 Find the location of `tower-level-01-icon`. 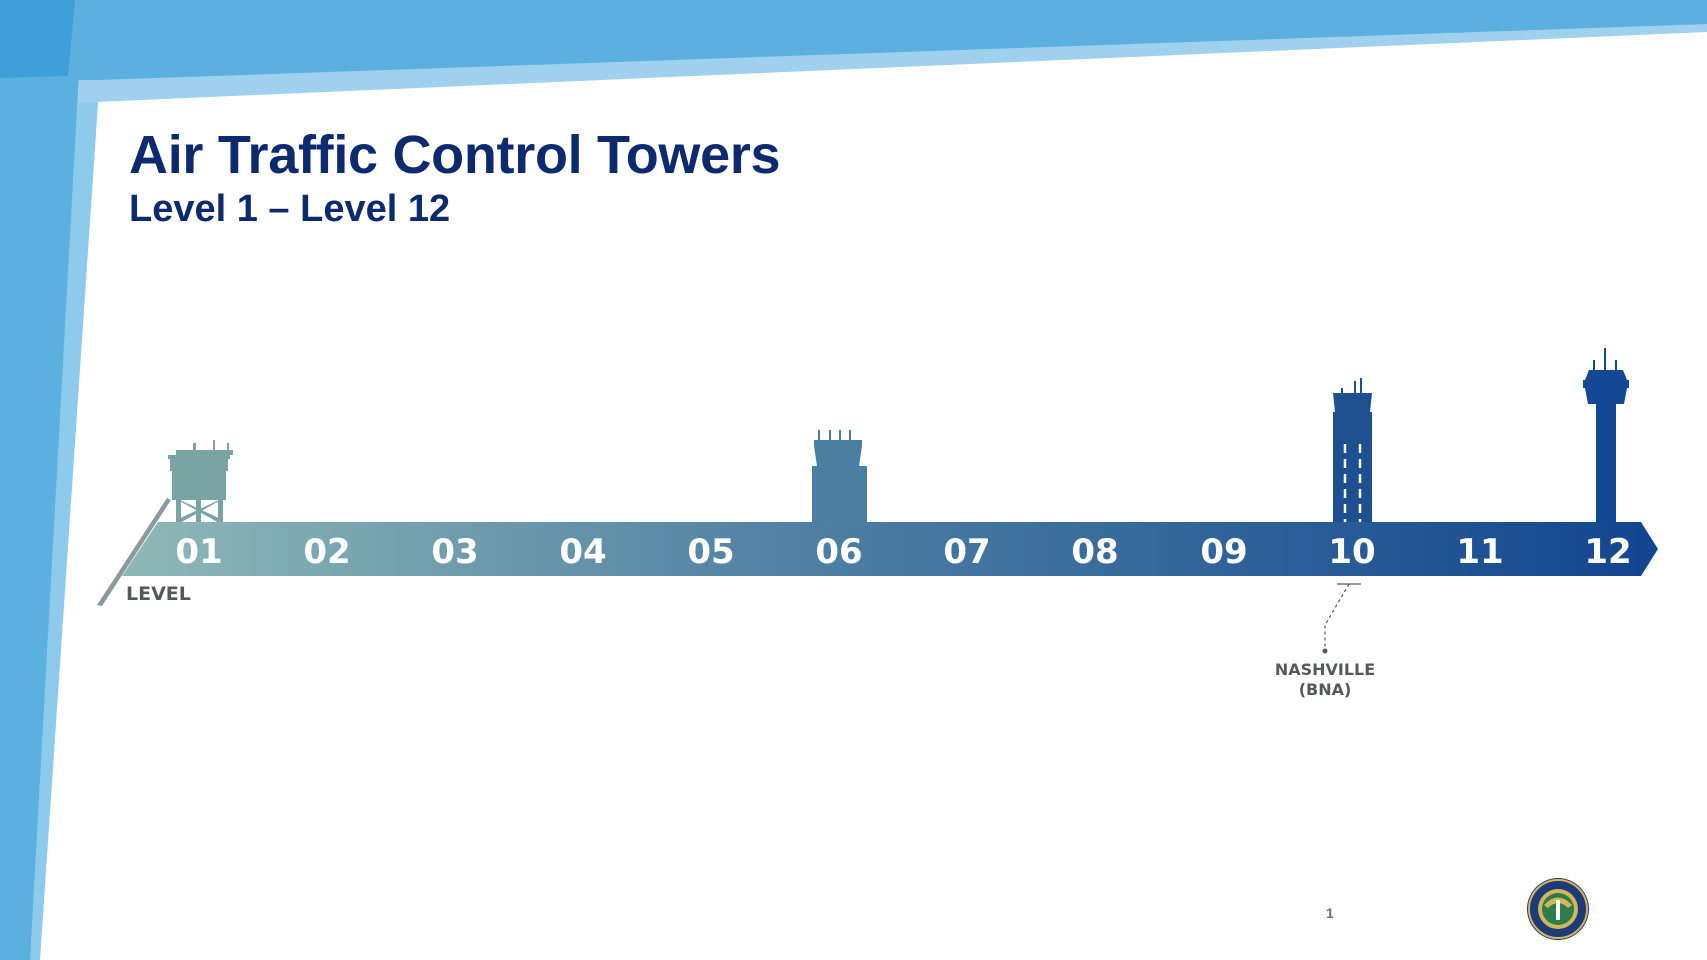

tower-level-01-icon is located at coordinates (200, 482).